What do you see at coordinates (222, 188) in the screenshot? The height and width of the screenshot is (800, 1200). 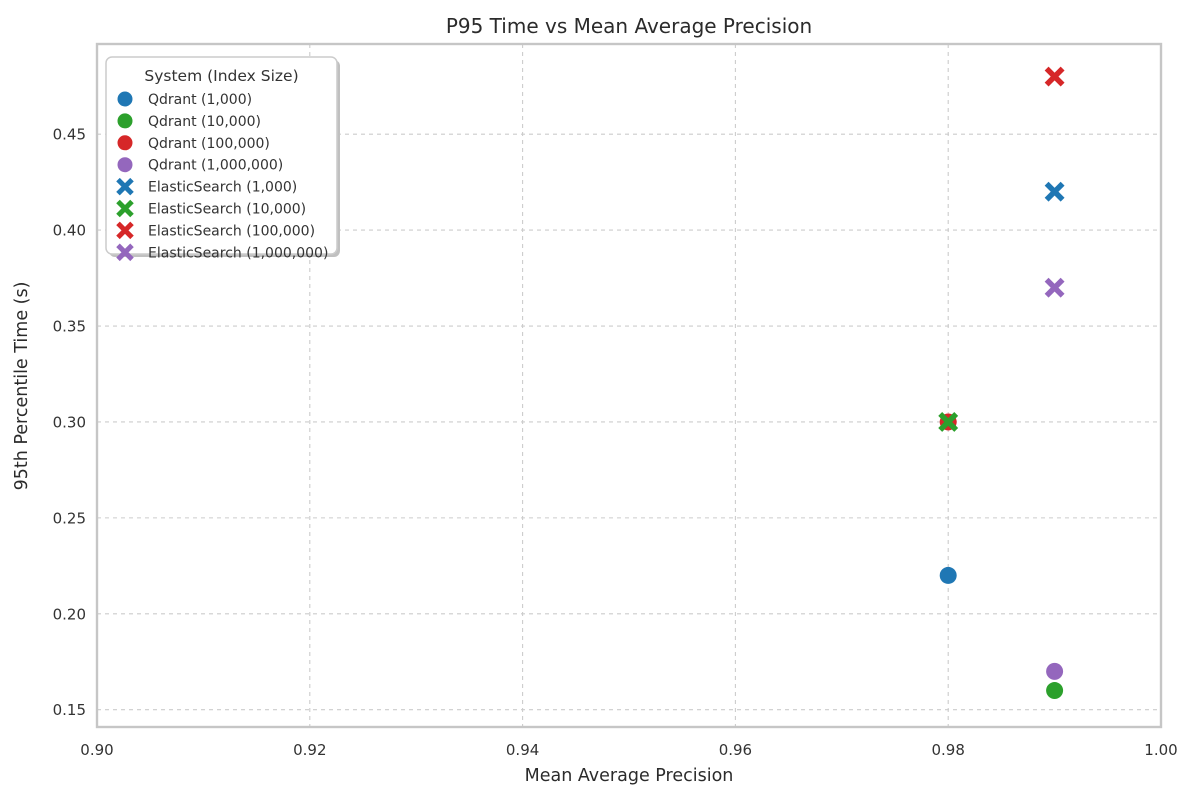 I see `legend-item-label: ElasticSearch (1,000)` at bounding box center [222, 188].